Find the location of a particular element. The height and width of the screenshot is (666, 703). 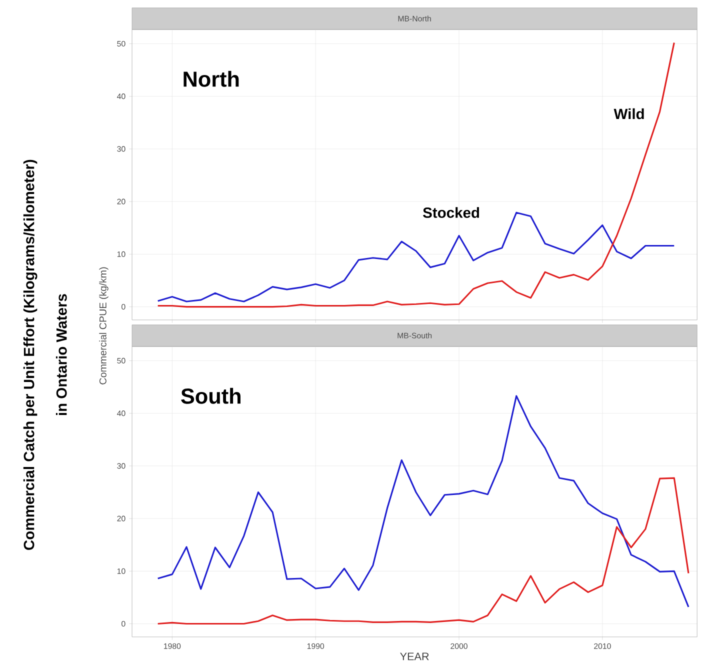

text: Commercial Catch per Unit Effort (Kilograms/Kilometer) is located at coordinates (30, 355).